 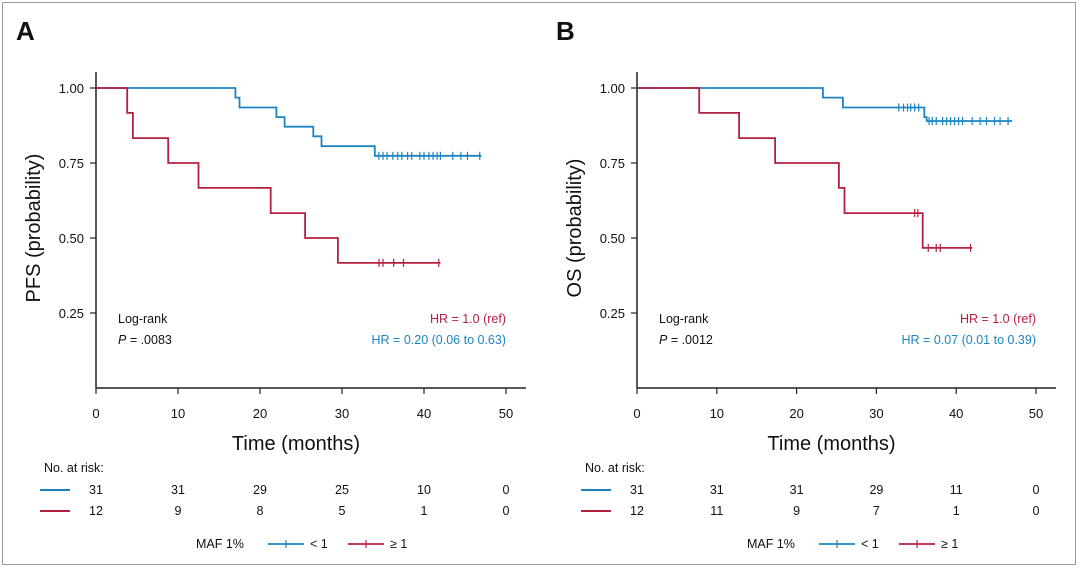 What do you see at coordinates (575, 228) in the screenshot?
I see `y-axis-title: OS (probability)` at bounding box center [575, 228].